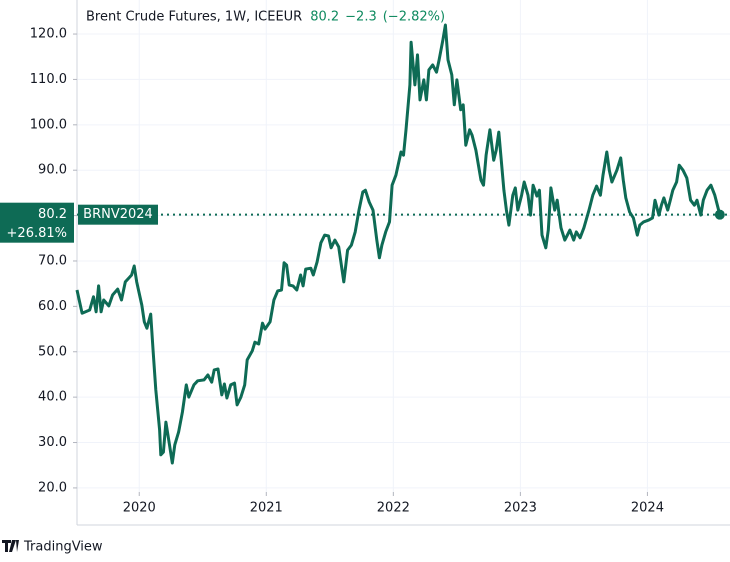 The height and width of the screenshot is (562, 730). I want to click on x-tick-label: 2024, so click(647, 508).